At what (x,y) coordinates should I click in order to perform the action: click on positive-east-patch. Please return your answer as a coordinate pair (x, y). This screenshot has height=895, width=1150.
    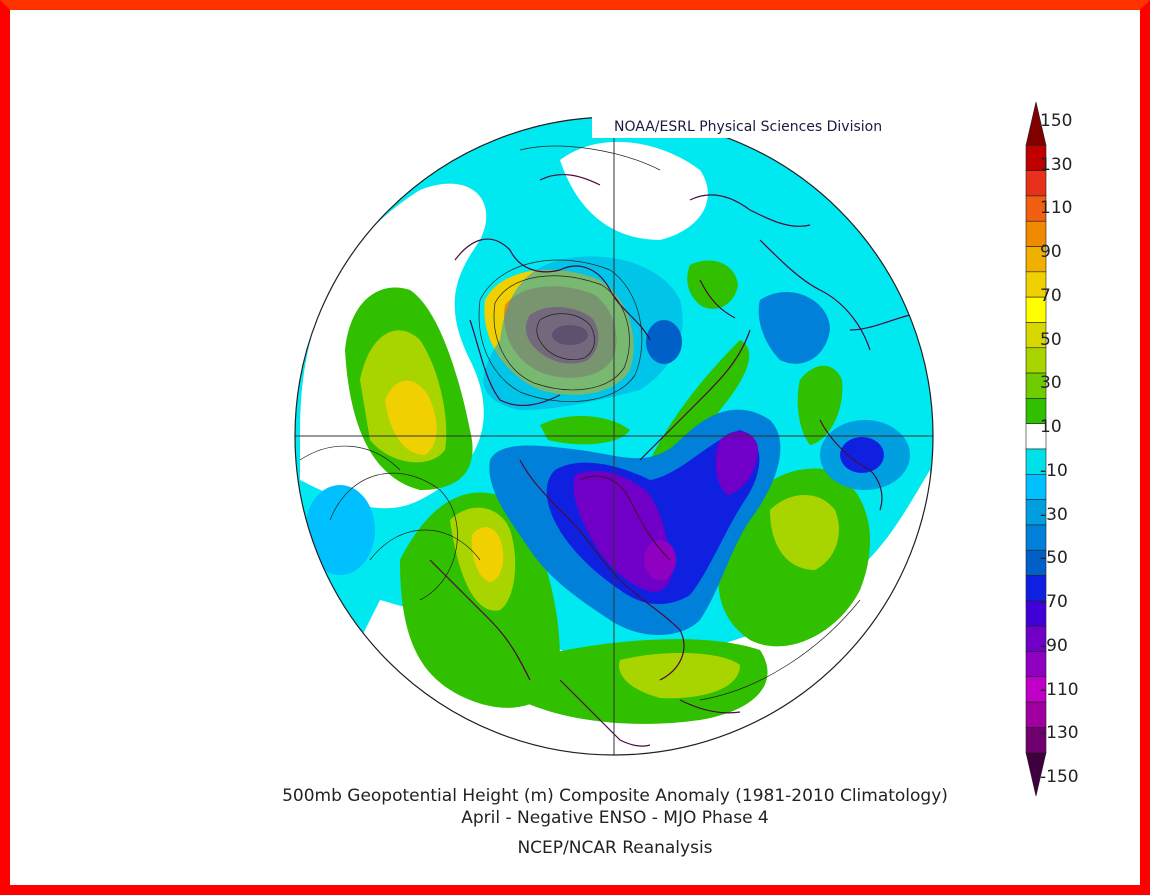
    Looking at the image, I should click on (820, 405).